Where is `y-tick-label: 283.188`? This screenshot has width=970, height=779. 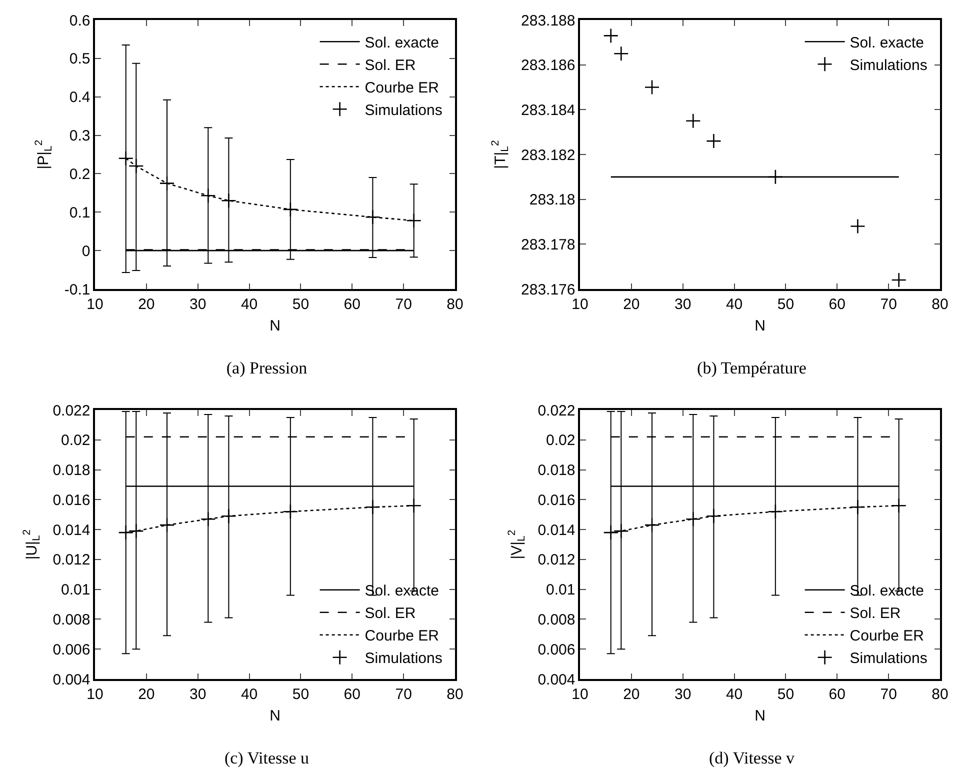 y-tick-label: 283.188 is located at coordinates (548, 21).